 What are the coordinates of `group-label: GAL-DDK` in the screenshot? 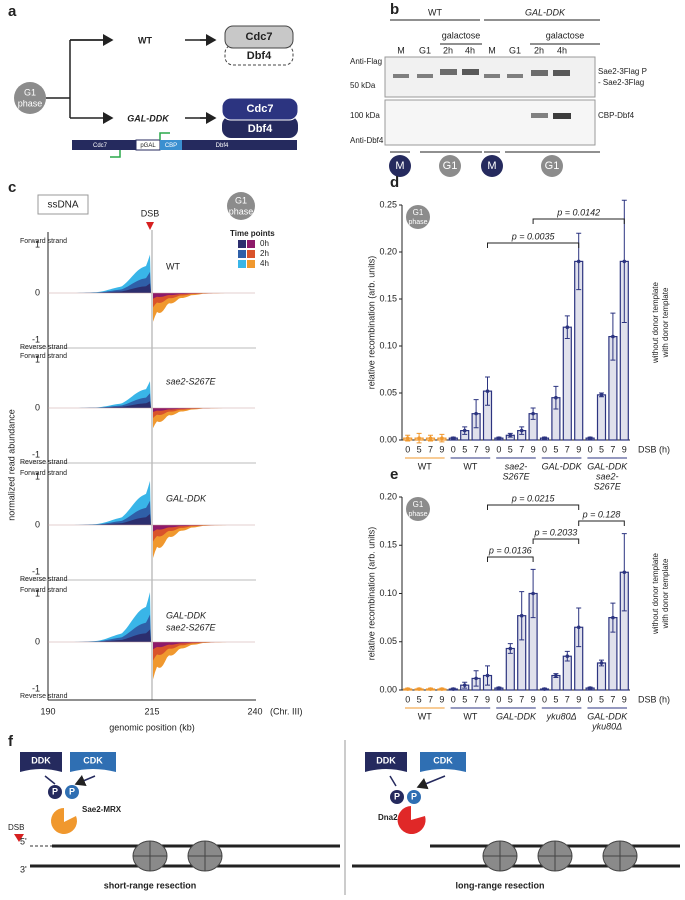 It's located at (516, 716).